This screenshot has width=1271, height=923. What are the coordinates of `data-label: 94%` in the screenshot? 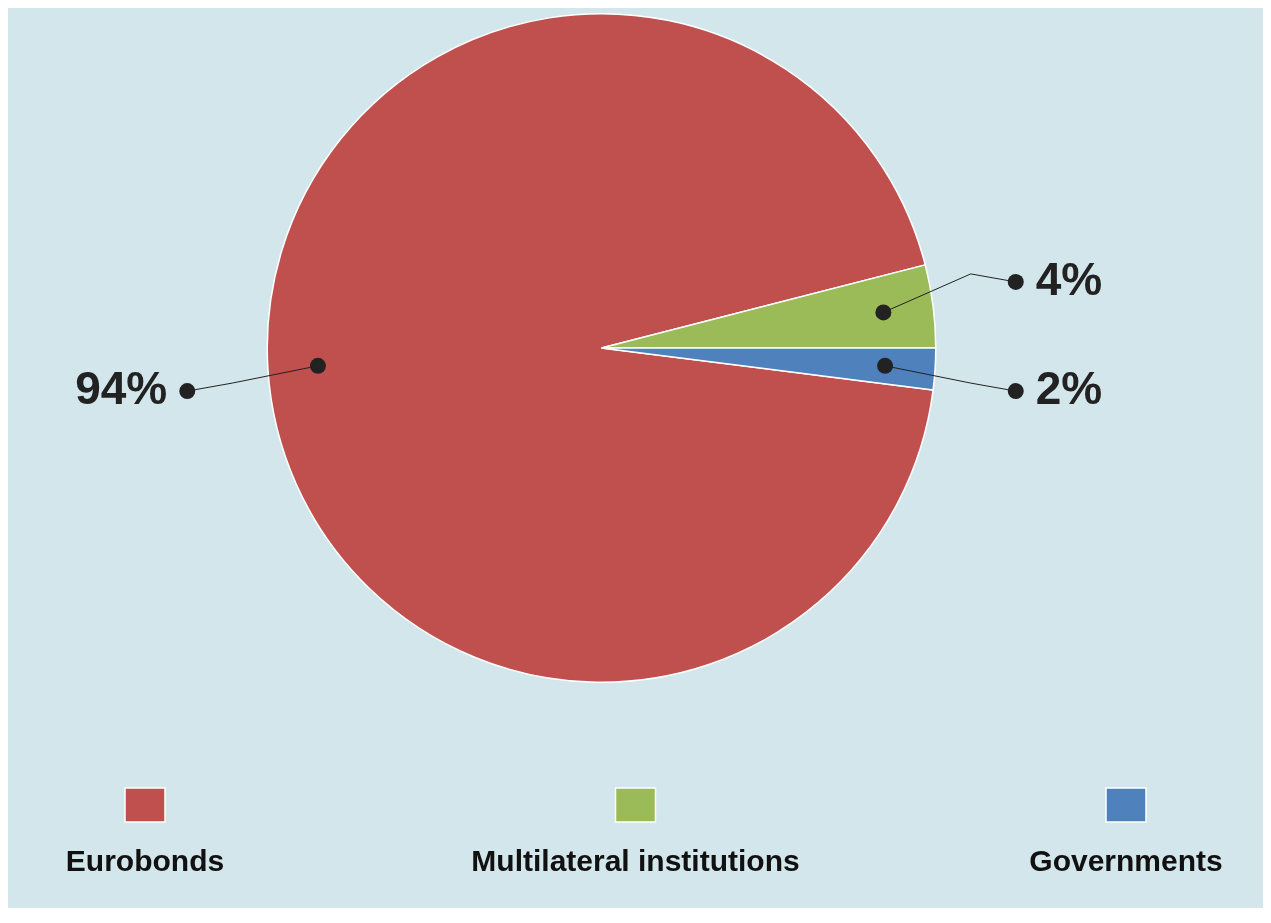 It's located at (121, 387).